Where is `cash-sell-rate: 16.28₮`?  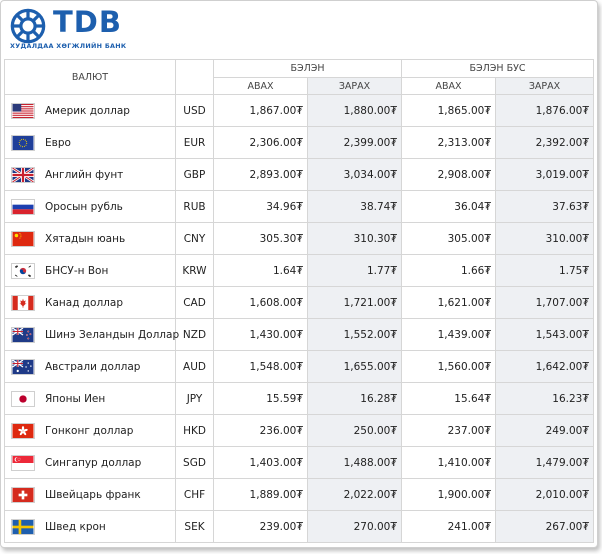
cash-sell-rate: 16.28₮ is located at coordinates (354, 398).